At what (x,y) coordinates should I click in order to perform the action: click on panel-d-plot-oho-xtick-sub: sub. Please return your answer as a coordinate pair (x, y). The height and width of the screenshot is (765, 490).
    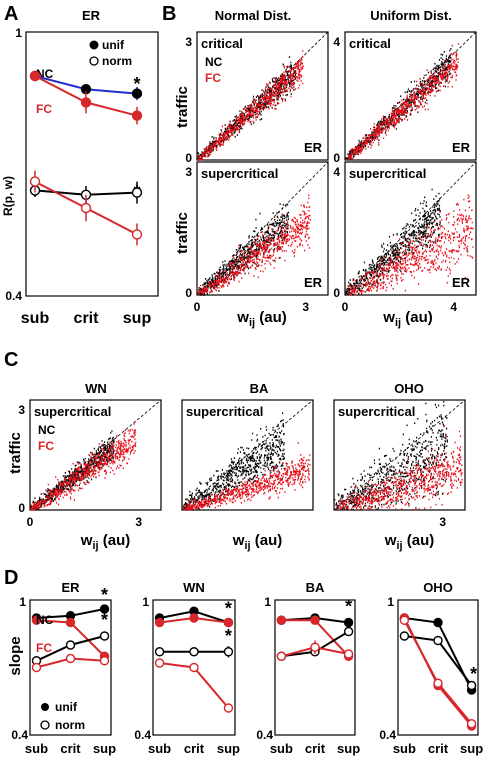
    Looking at the image, I should click on (404, 748).